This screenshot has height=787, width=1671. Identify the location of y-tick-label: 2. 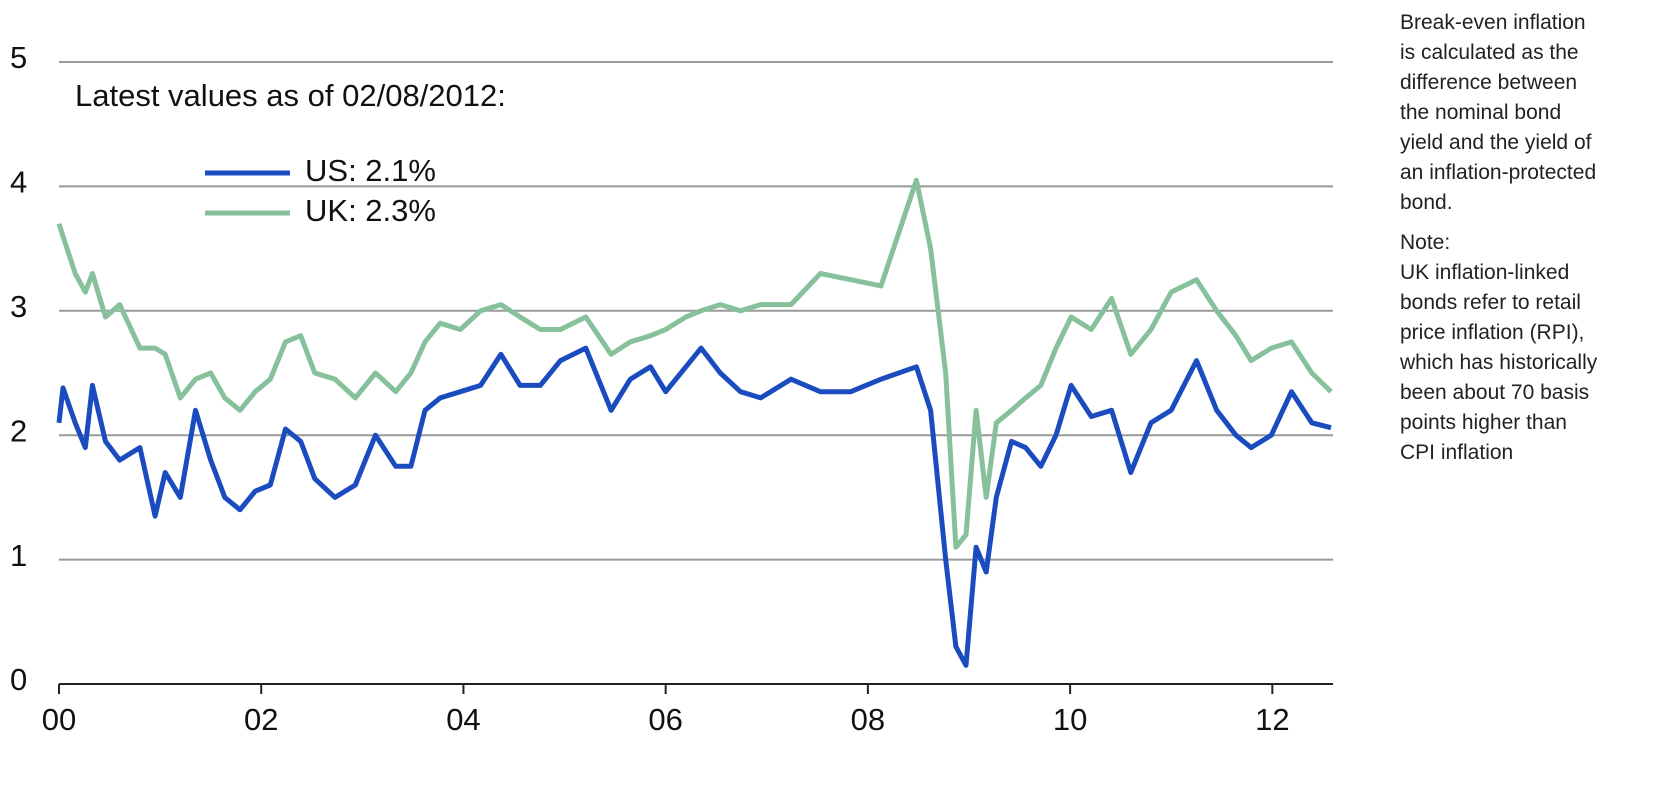
(18, 430).